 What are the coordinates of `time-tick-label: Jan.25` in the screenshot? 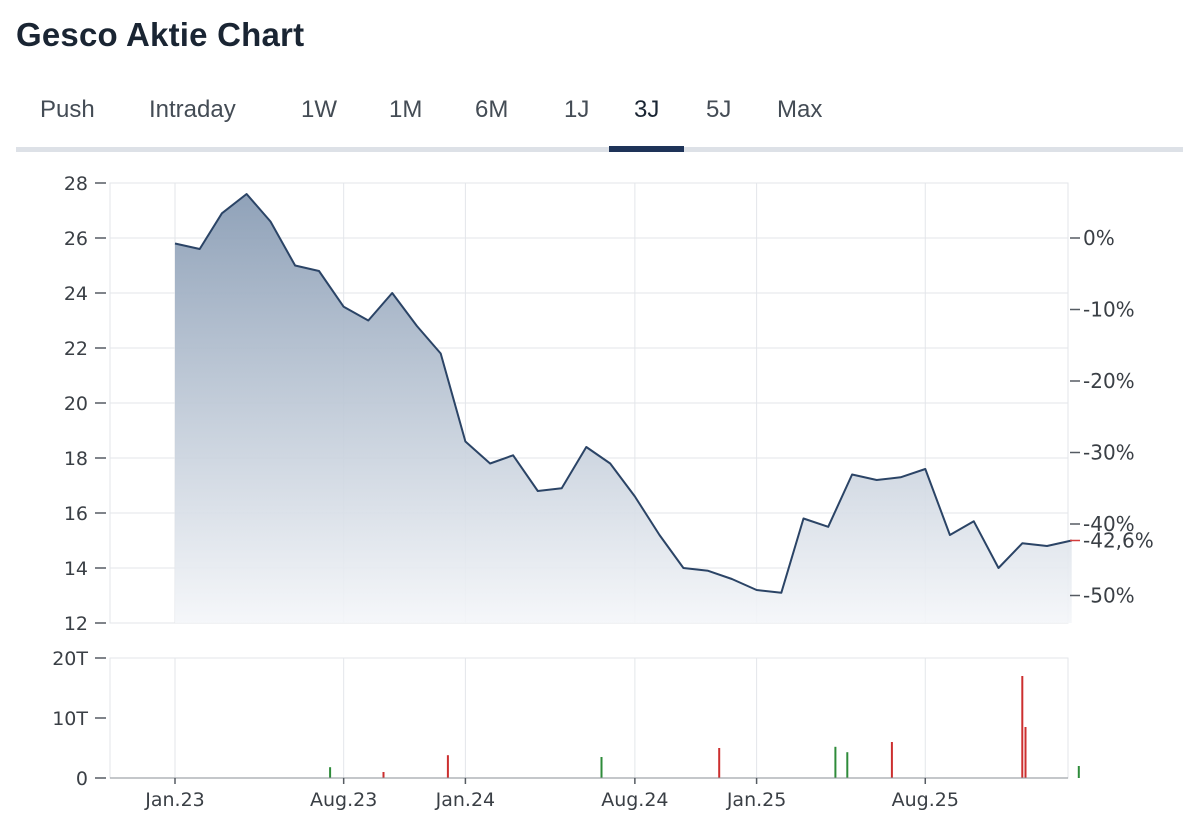 It's located at (756, 800).